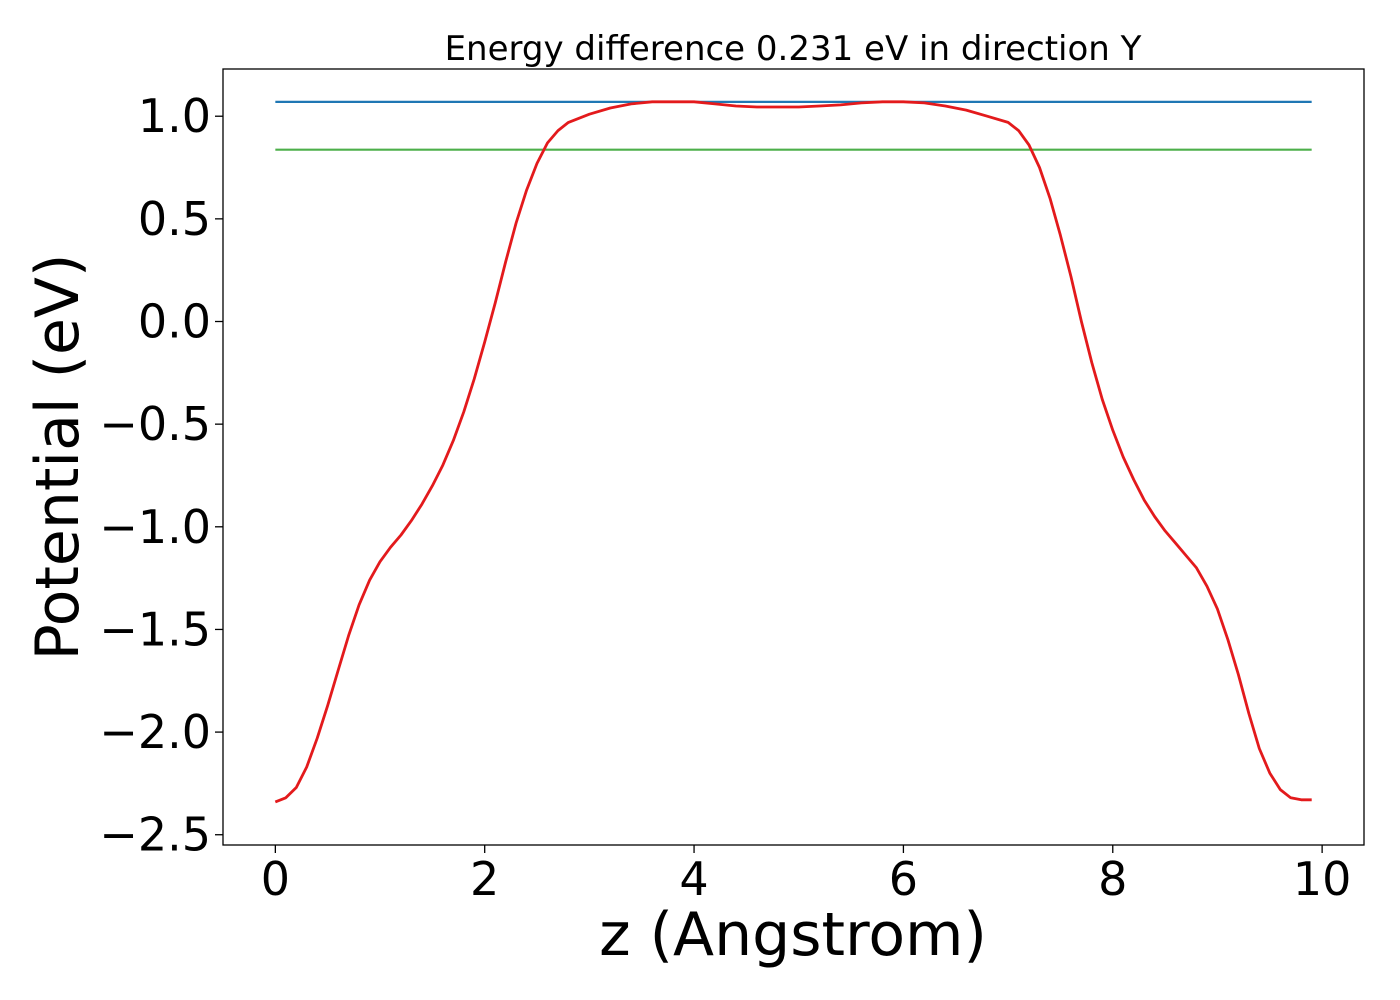  I want to click on x-axis-label: z (Angstrom), so click(793, 935).